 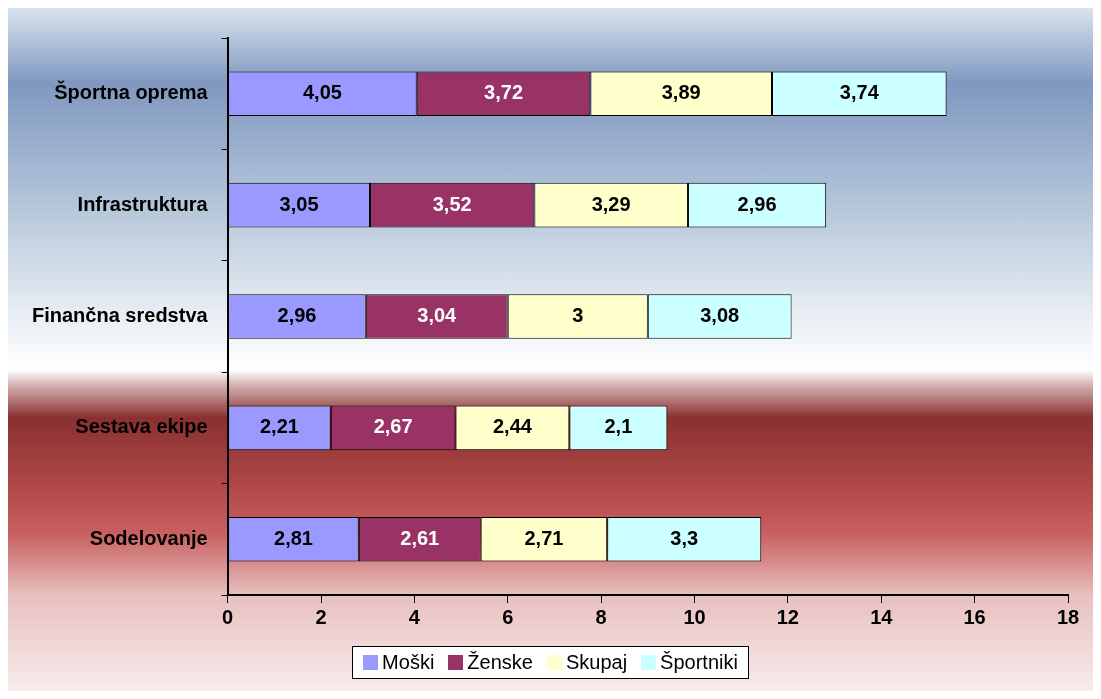 I want to click on x-tick-label: 14, so click(x=882, y=616).